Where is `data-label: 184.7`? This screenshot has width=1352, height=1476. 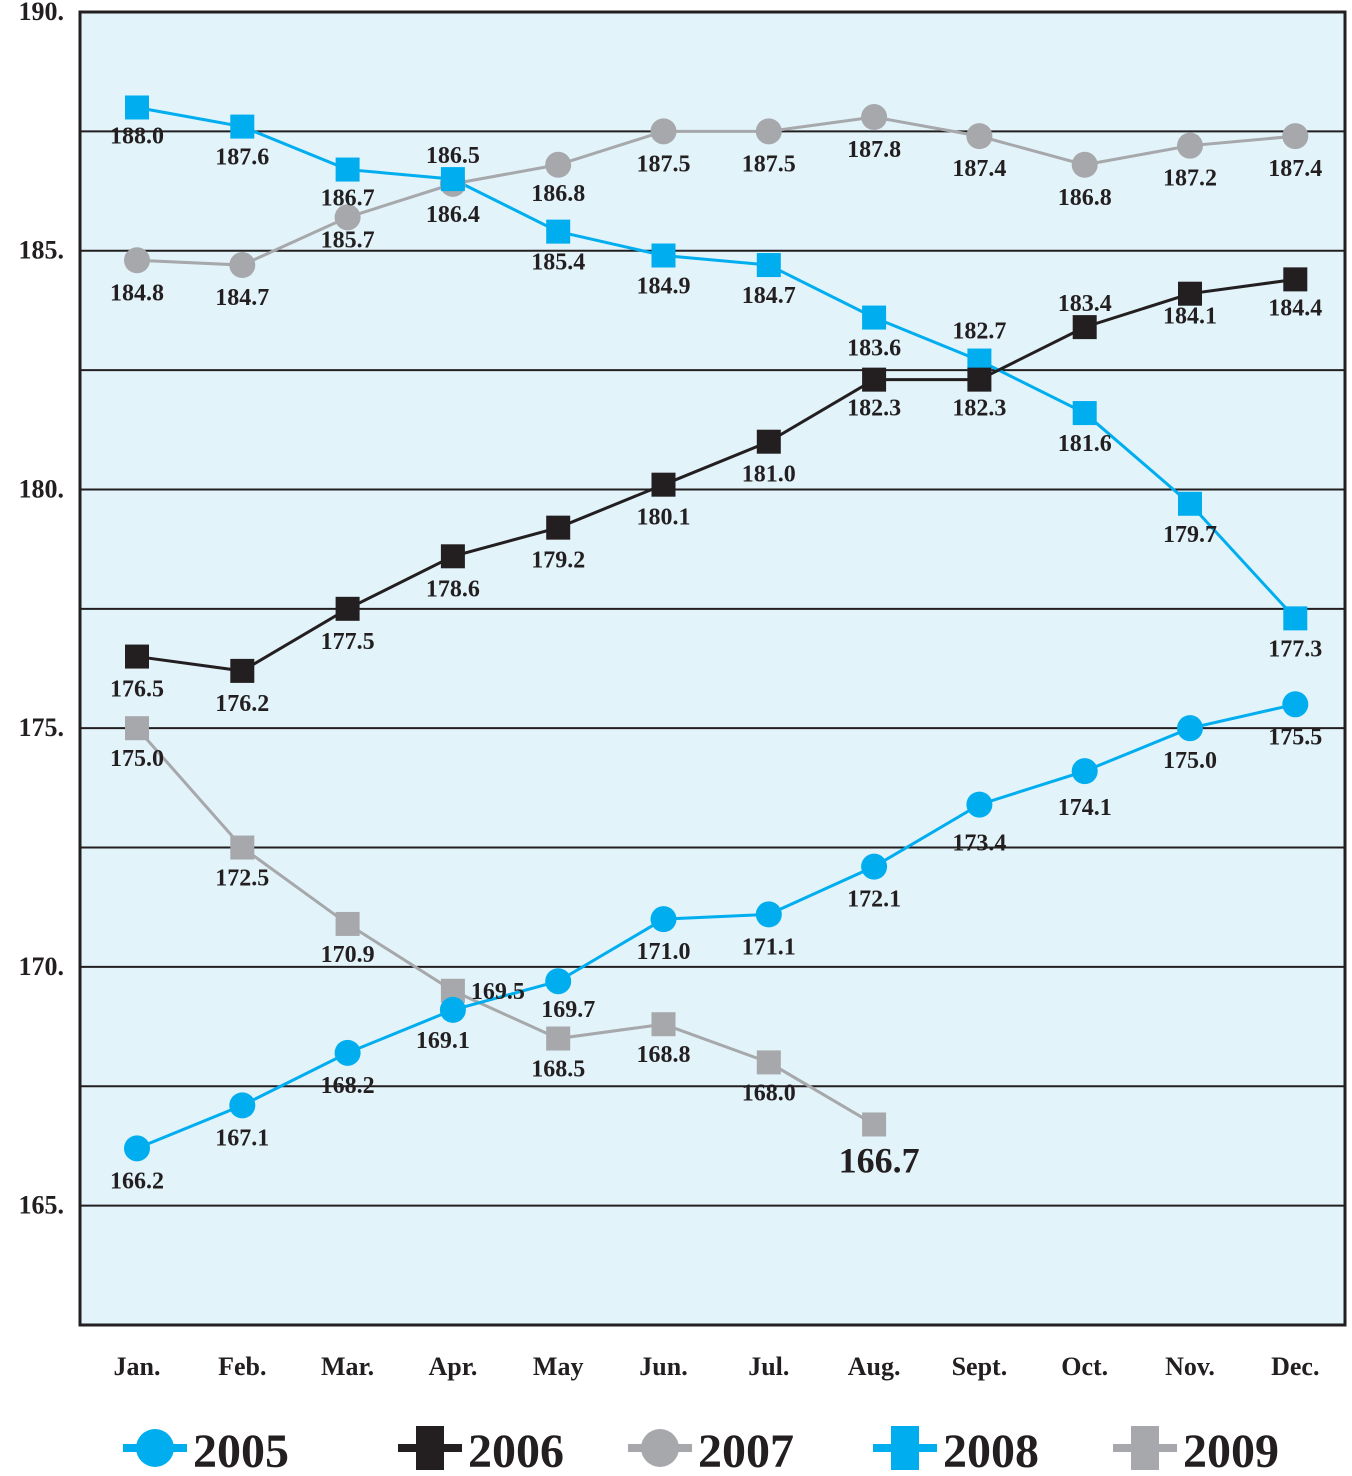
data-label: 184.7 is located at coordinates (242, 298).